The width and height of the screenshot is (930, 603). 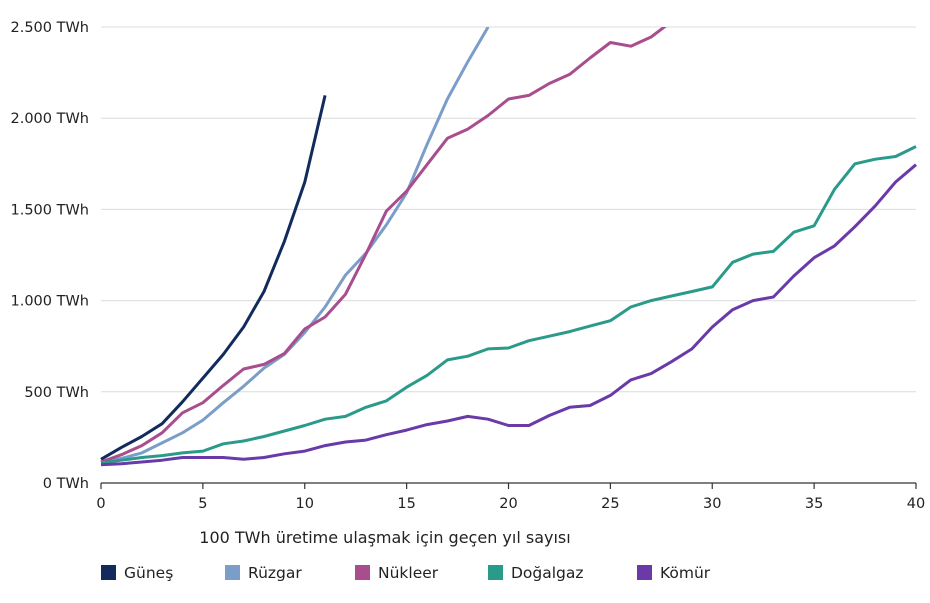 What do you see at coordinates (148, 573) in the screenshot?
I see `legend-label: Güneş` at bounding box center [148, 573].